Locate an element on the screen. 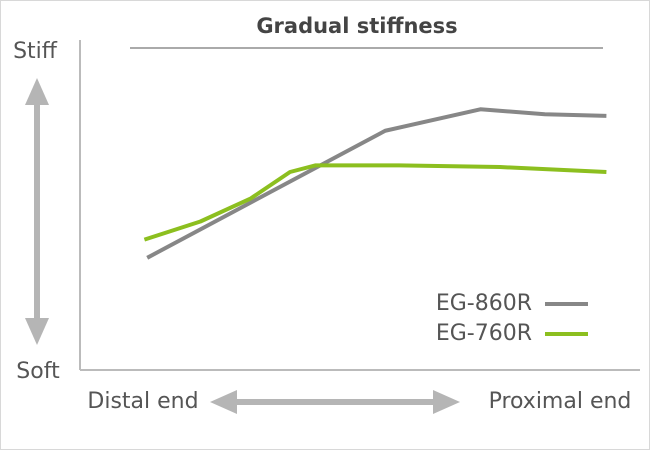  y-label-top: Stiff is located at coordinates (35, 51).